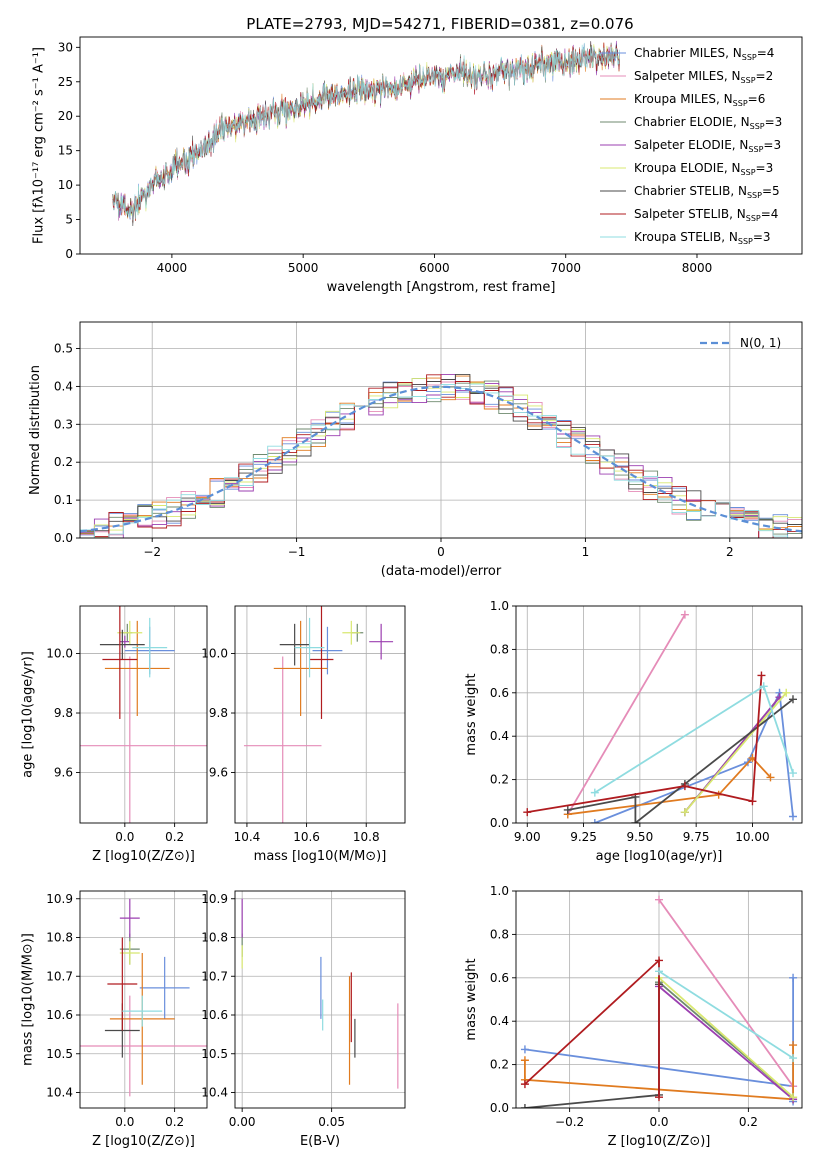 Image resolution: width=819 pixels, height=1170 pixels. I want to click on legend-entry: Chabrier ELODIE, NSSP=3, so click(708, 123).